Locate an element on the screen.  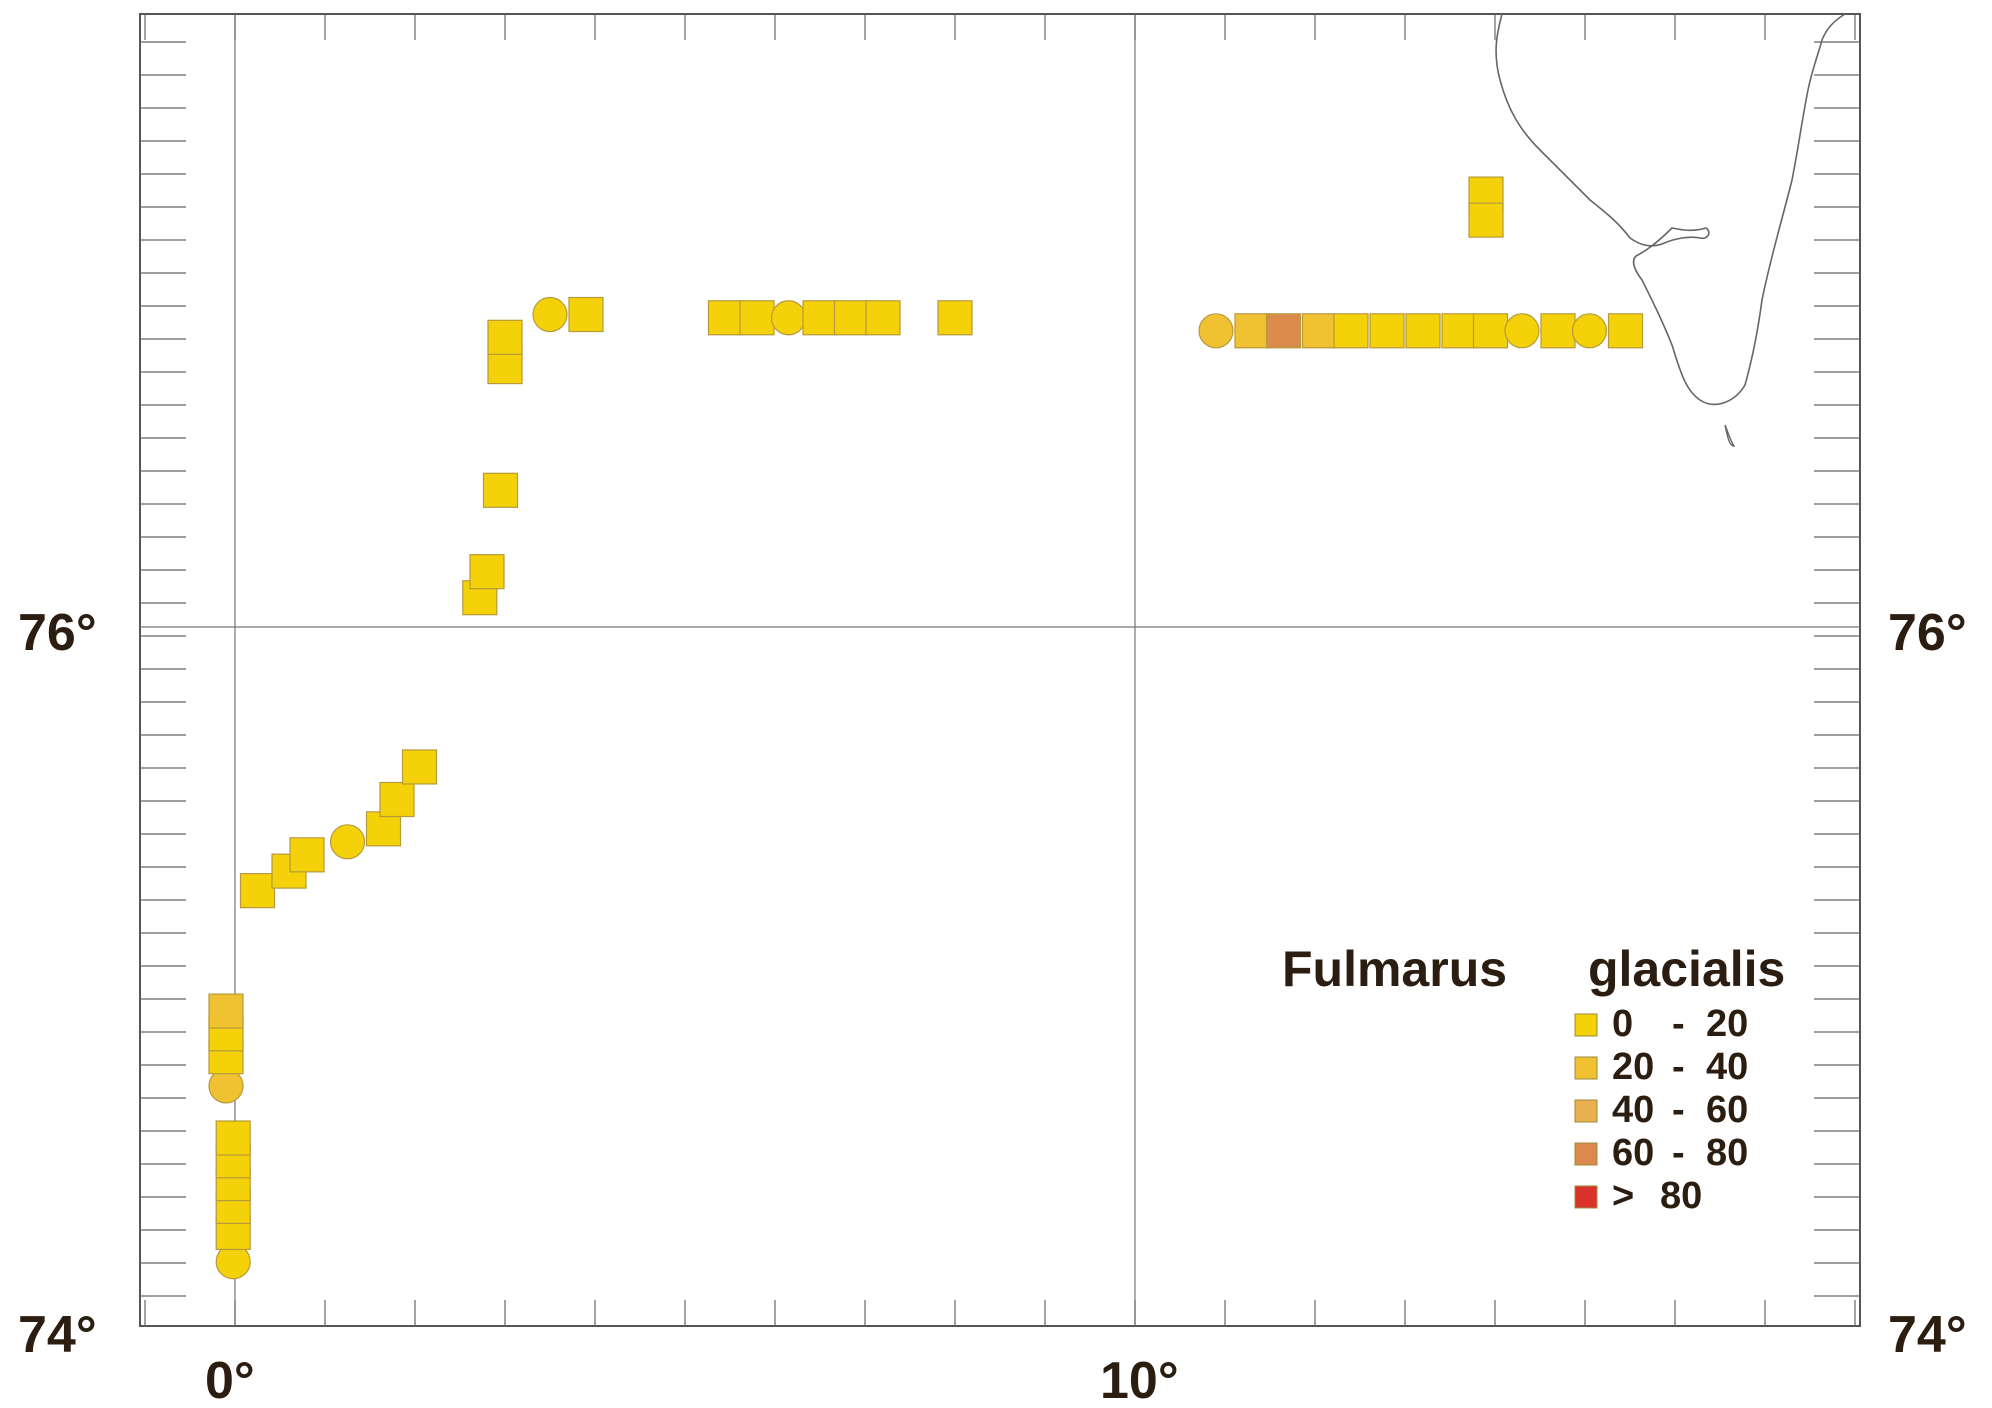
legend-label-low: > is located at coordinates (1623, 1196).